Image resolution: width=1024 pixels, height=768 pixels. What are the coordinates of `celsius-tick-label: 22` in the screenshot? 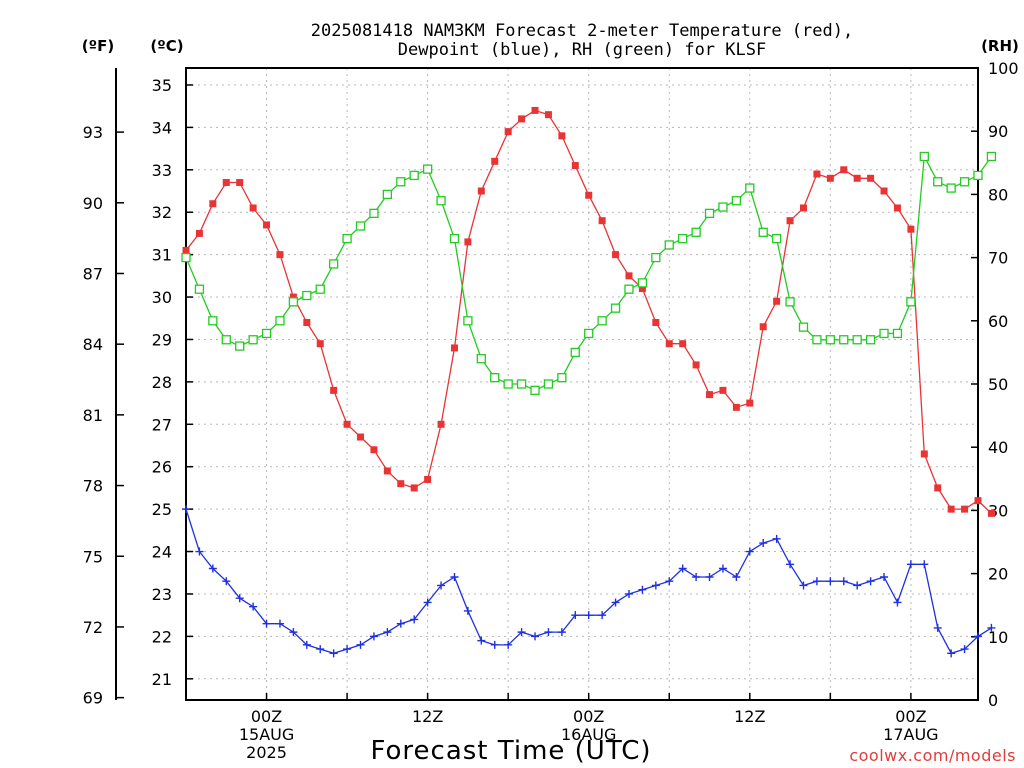 It's located at (162, 636).